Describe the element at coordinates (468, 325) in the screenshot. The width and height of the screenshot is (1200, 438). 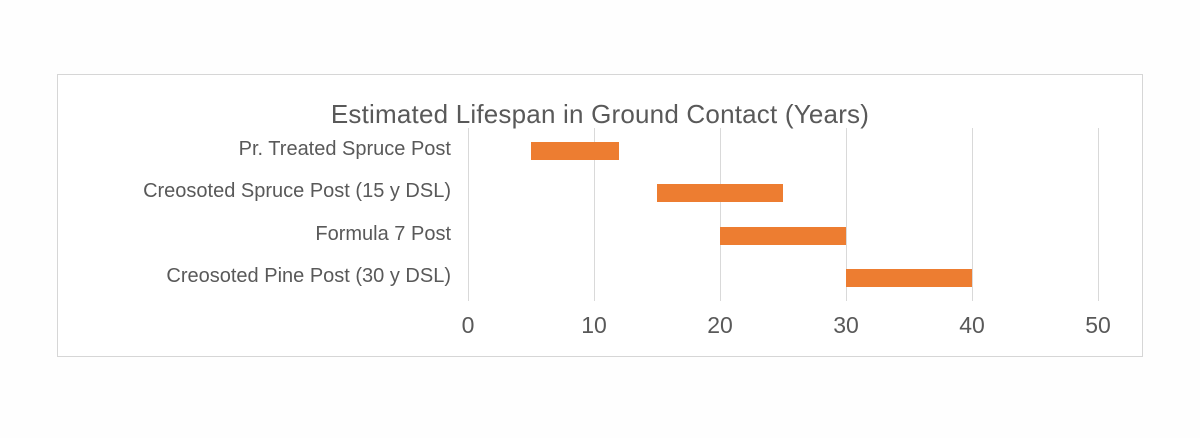
I see `x-tick-label-0: 0` at that location.